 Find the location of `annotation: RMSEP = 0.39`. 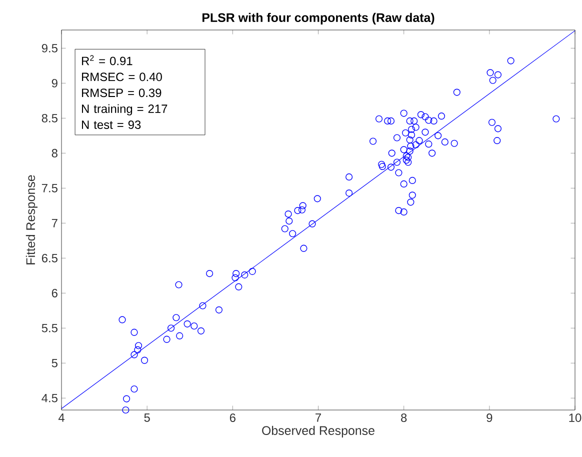

annotation: RMSEP = 0.39 is located at coordinates (122, 93).